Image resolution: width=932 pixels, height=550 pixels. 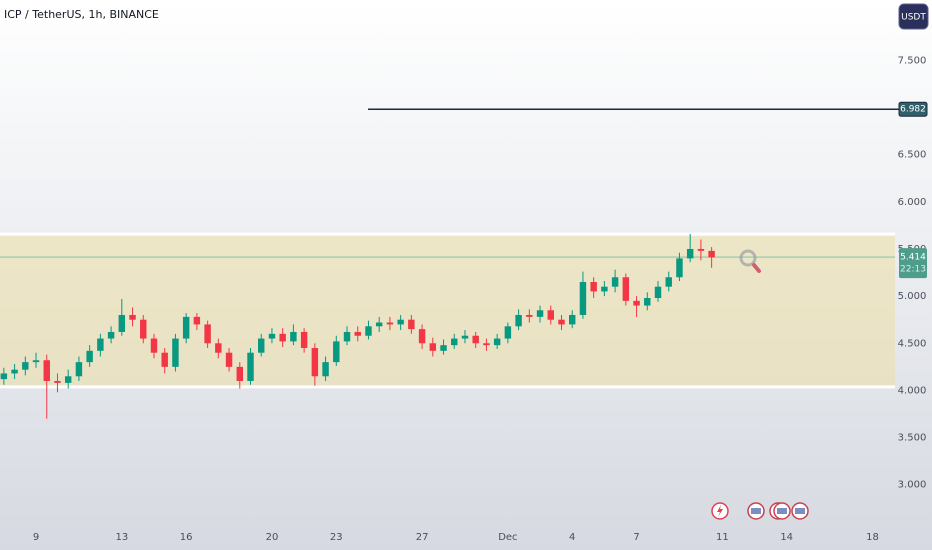 What do you see at coordinates (722, 537) in the screenshot?
I see `x-tick-label: 11` at bounding box center [722, 537].